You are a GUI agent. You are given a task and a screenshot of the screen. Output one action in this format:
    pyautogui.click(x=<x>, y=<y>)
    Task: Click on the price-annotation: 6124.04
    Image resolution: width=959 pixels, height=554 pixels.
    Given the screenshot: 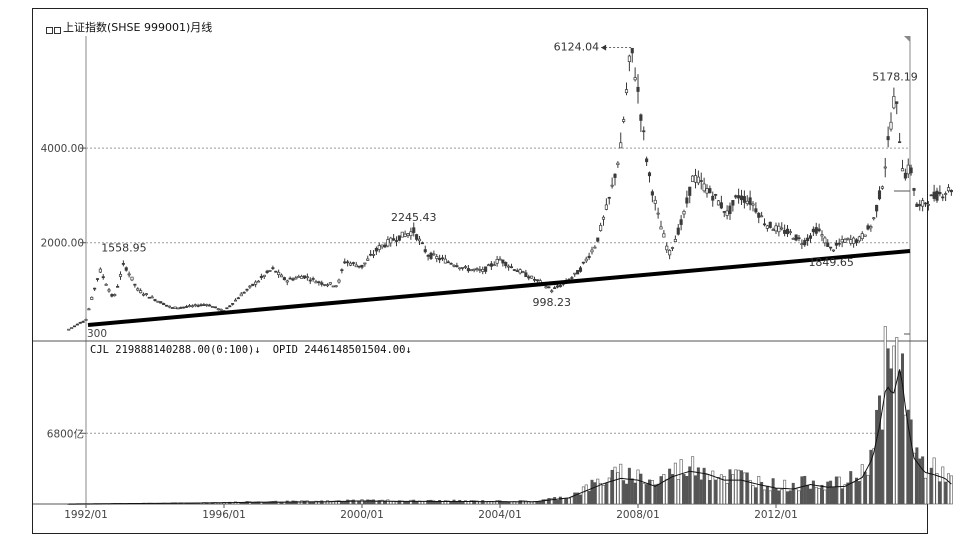 What is the action you would take?
    pyautogui.click(x=577, y=47)
    